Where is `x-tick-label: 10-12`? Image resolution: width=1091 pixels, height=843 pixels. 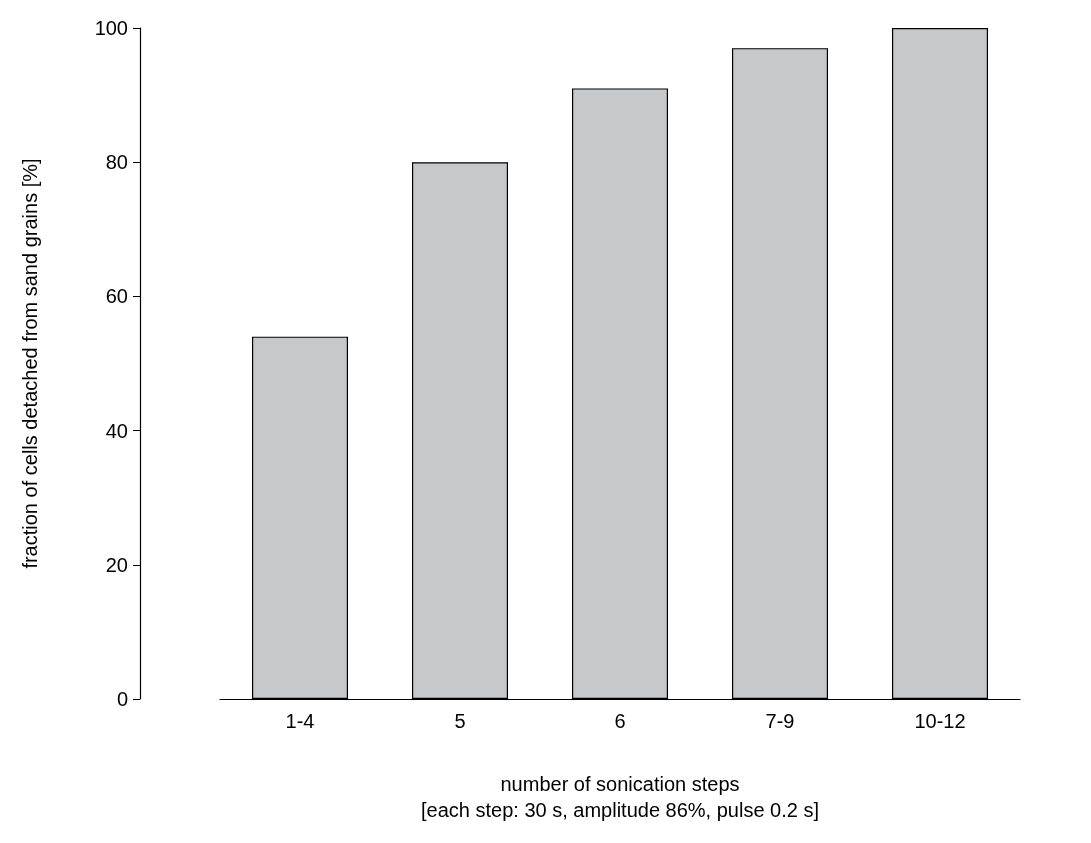
x-tick-label: 10-12 is located at coordinates (940, 721).